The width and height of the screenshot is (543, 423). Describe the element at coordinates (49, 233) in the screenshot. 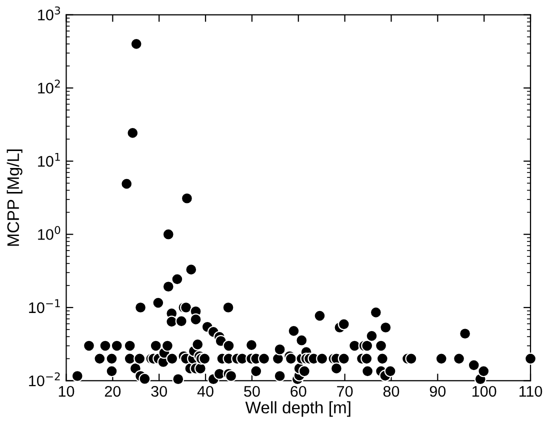

I see `y-tick-label: 10$^{0}$` at that location.